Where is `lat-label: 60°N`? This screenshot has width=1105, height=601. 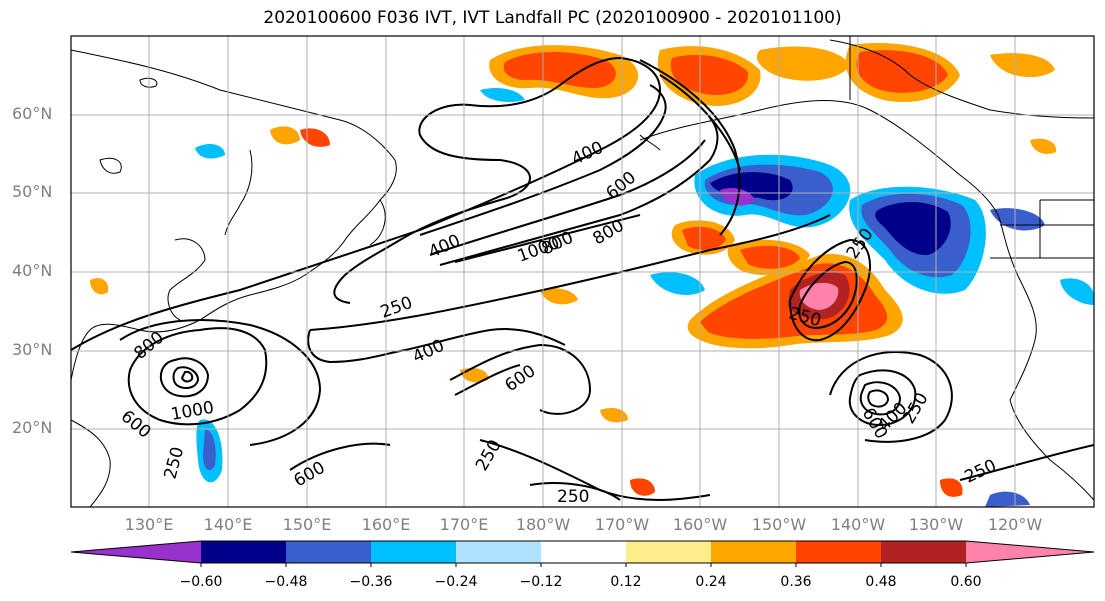
lat-label: 60°N is located at coordinates (32, 113).